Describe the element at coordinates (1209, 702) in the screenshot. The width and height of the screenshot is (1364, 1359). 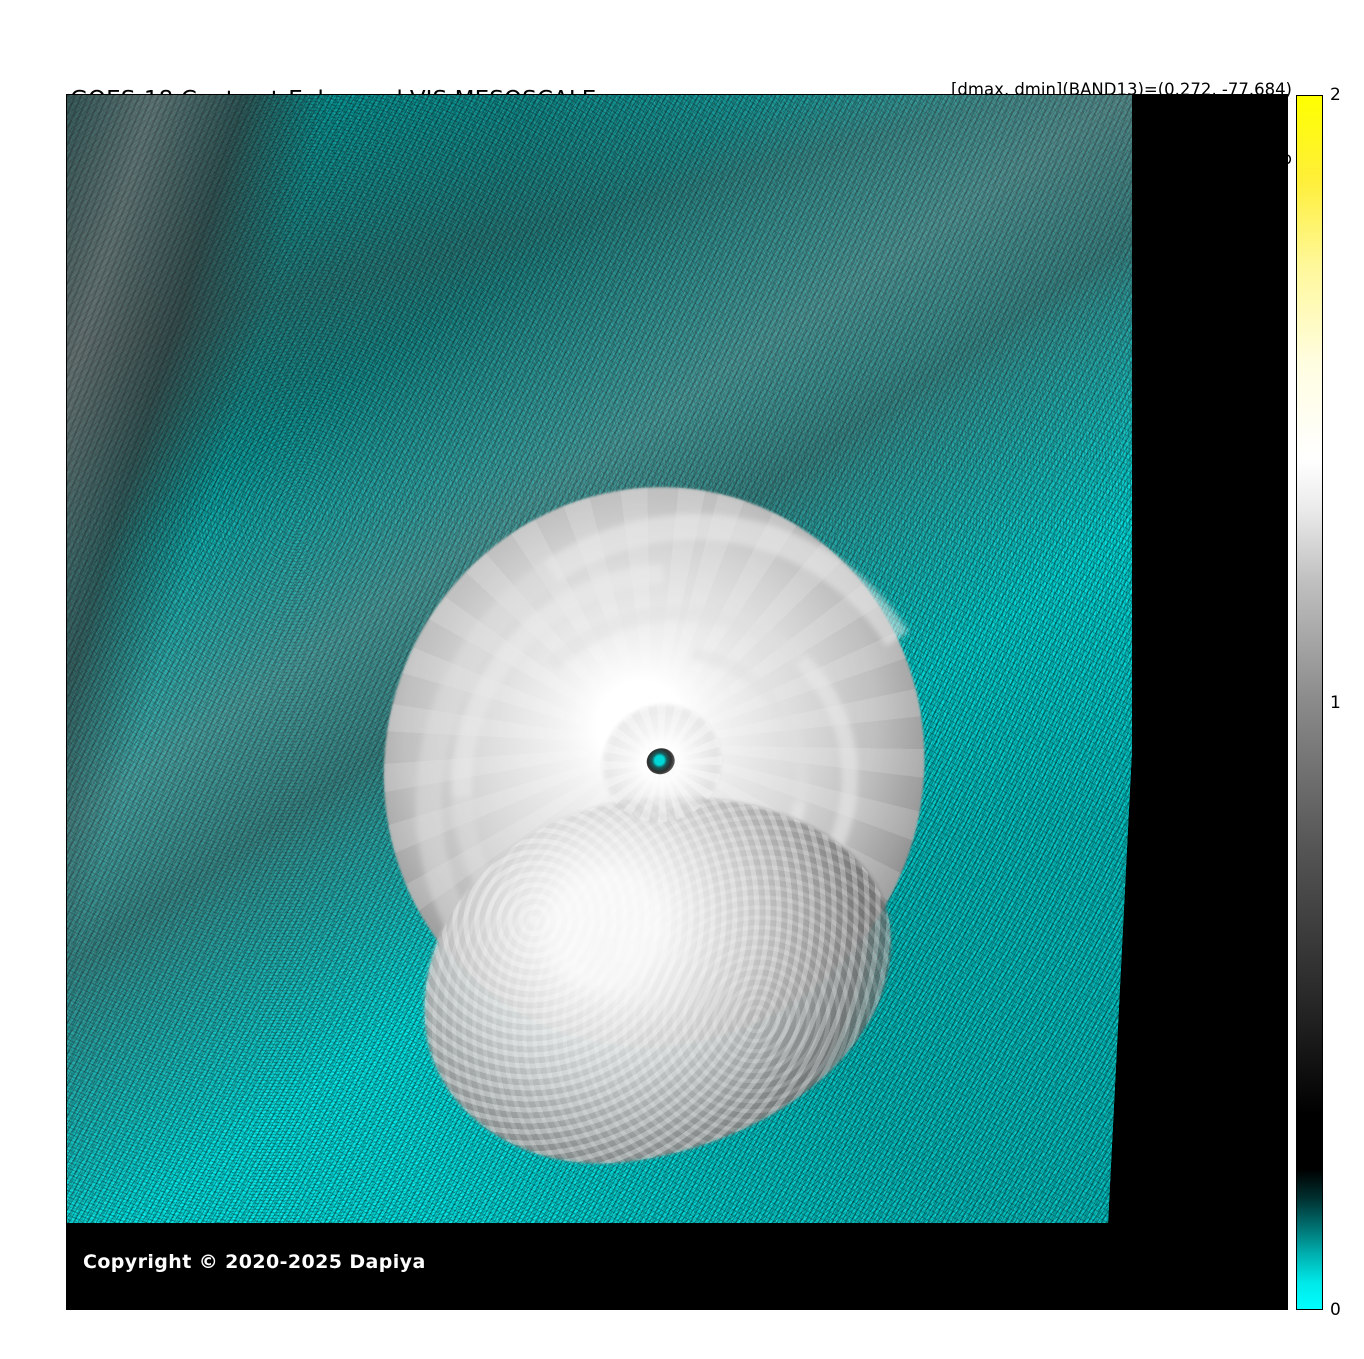
I see `nodata-region-right` at that location.